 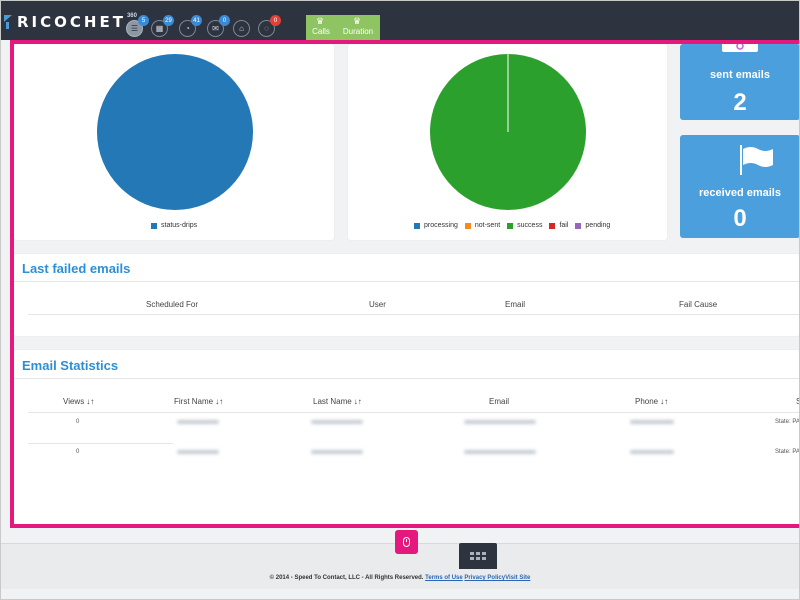 What do you see at coordinates (79, 401) in the screenshot?
I see `th-views: Views ↓↑` at bounding box center [79, 401].